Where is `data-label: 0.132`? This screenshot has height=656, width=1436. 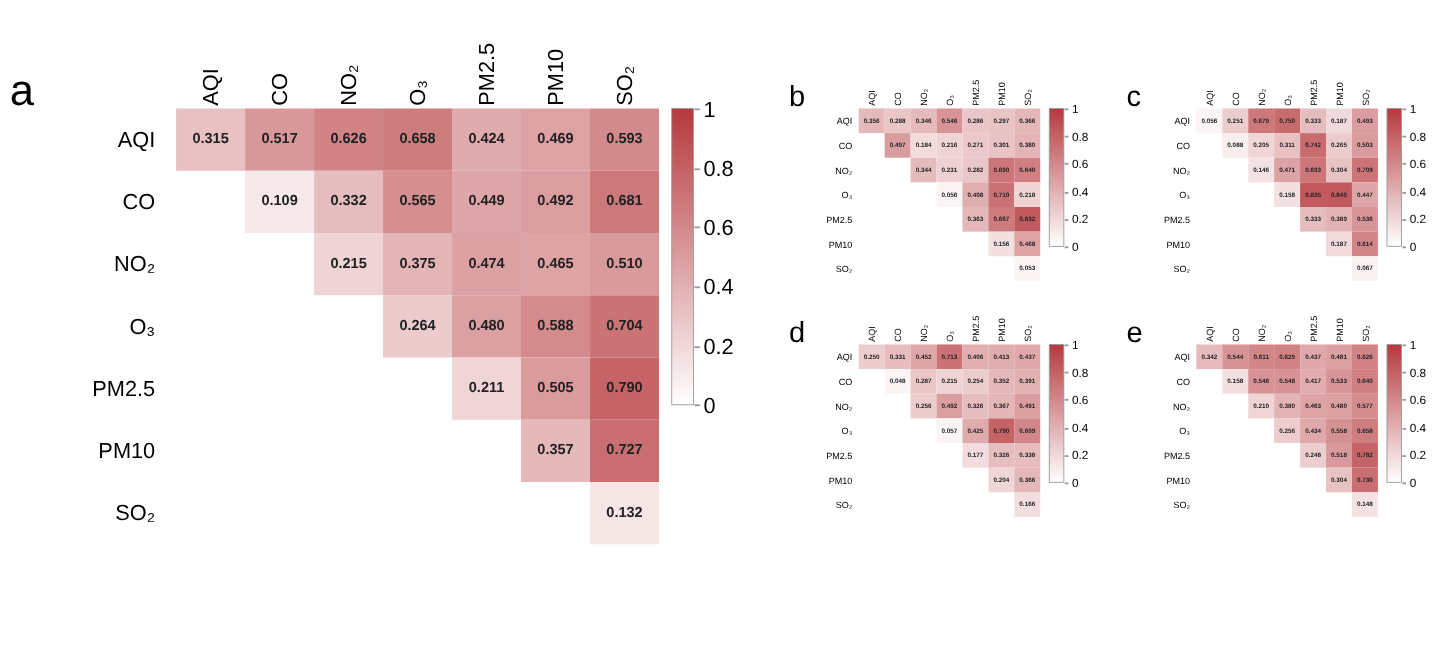
data-label: 0.132 is located at coordinates (624, 511).